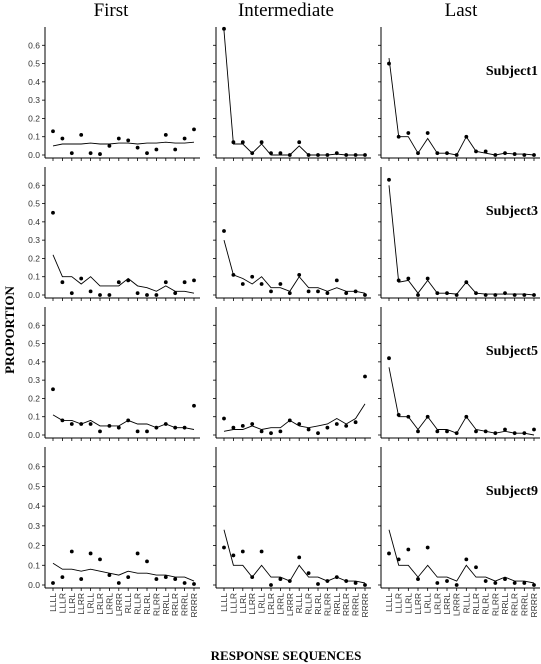  What do you see at coordinates (512, 211) in the screenshot?
I see `subject-label: Subject3` at bounding box center [512, 211].